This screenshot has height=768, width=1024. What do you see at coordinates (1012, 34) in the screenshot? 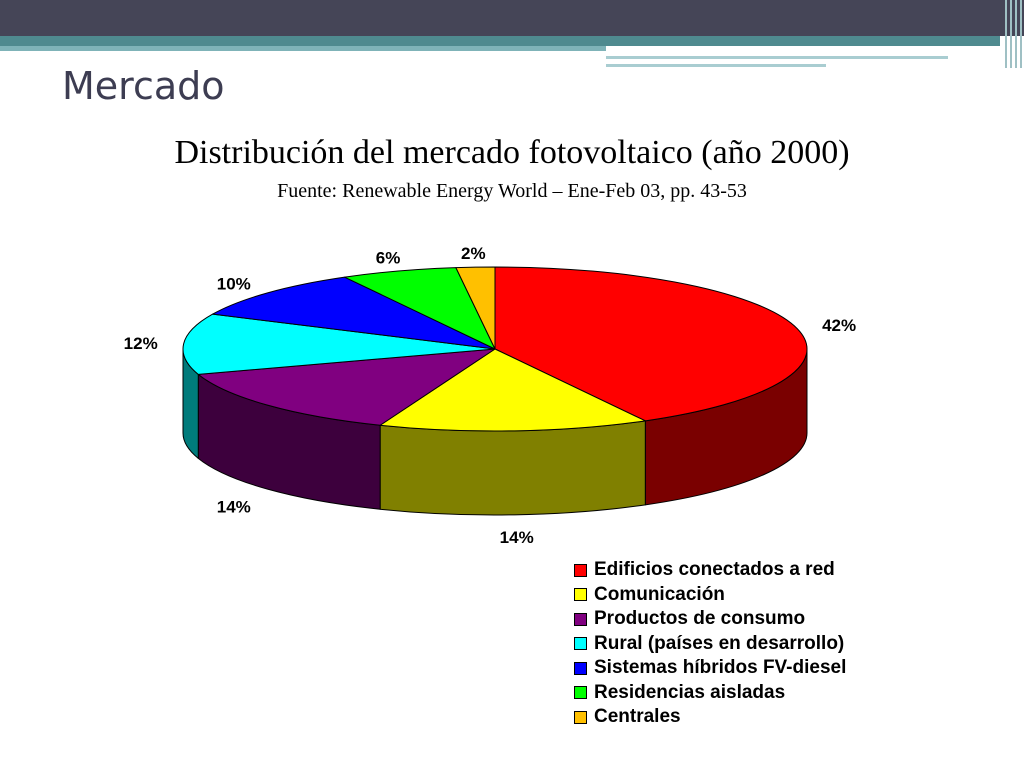
I see `header-edge-decoration` at bounding box center [1012, 34].